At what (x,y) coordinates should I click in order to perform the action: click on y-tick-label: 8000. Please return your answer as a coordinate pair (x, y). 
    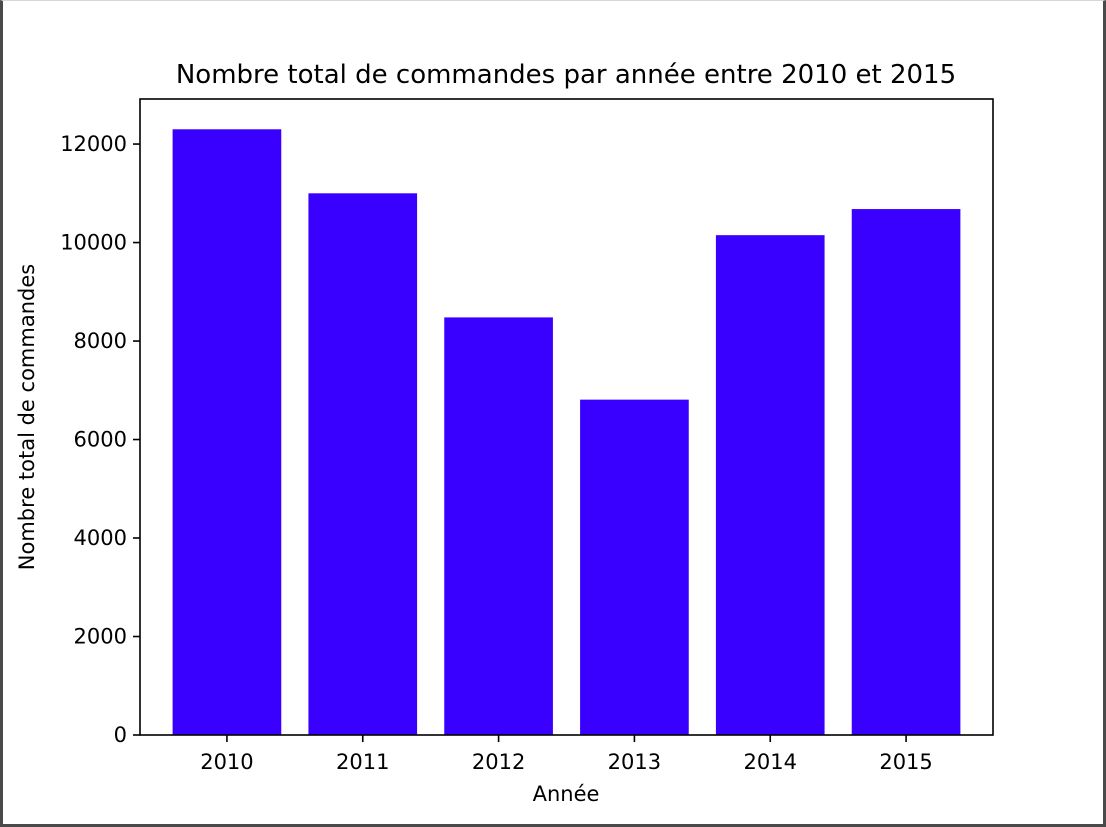
    Looking at the image, I should click on (100, 341).